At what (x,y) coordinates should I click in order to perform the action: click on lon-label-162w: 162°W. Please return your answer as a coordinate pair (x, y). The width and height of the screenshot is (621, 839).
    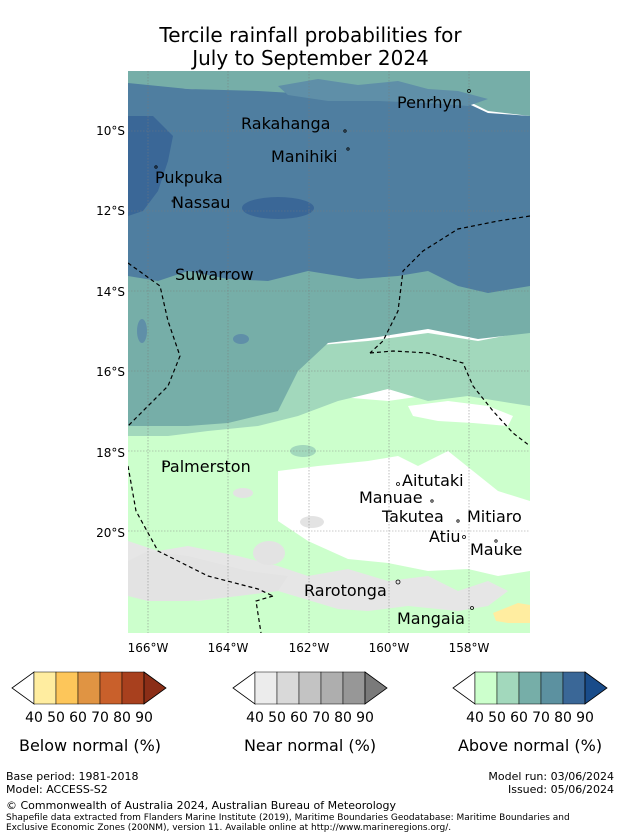
    Looking at the image, I should click on (309, 648).